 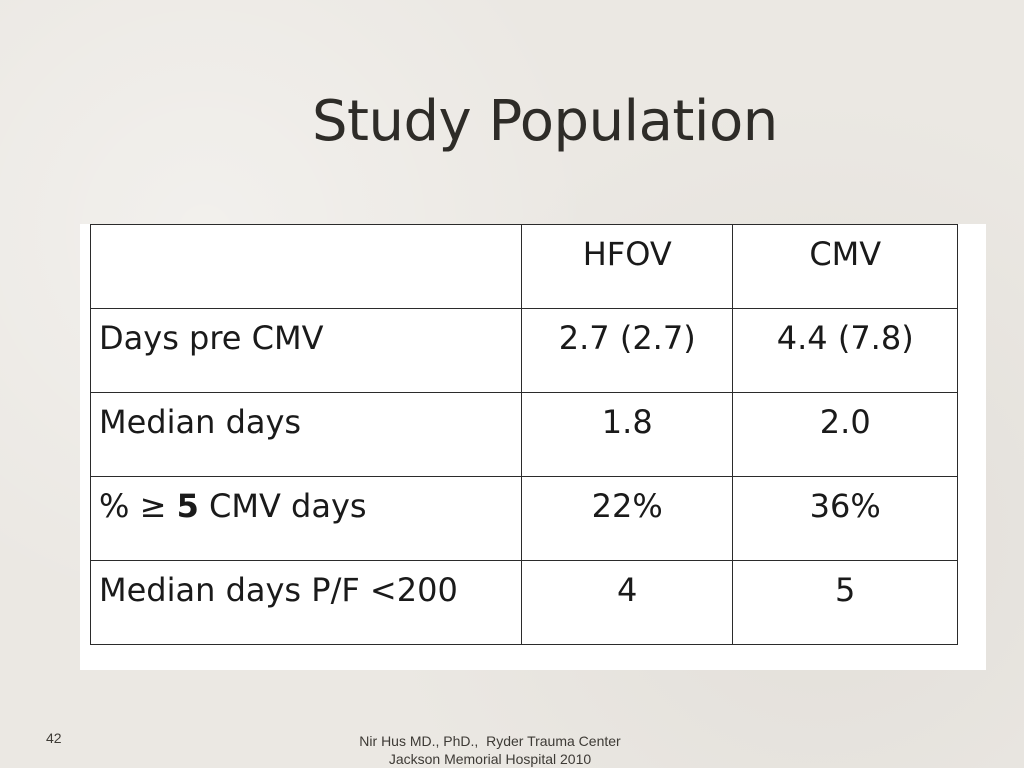 What do you see at coordinates (845, 518) in the screenshot?
I see `cmv-value: 36%` at bounding box center [845, 518].